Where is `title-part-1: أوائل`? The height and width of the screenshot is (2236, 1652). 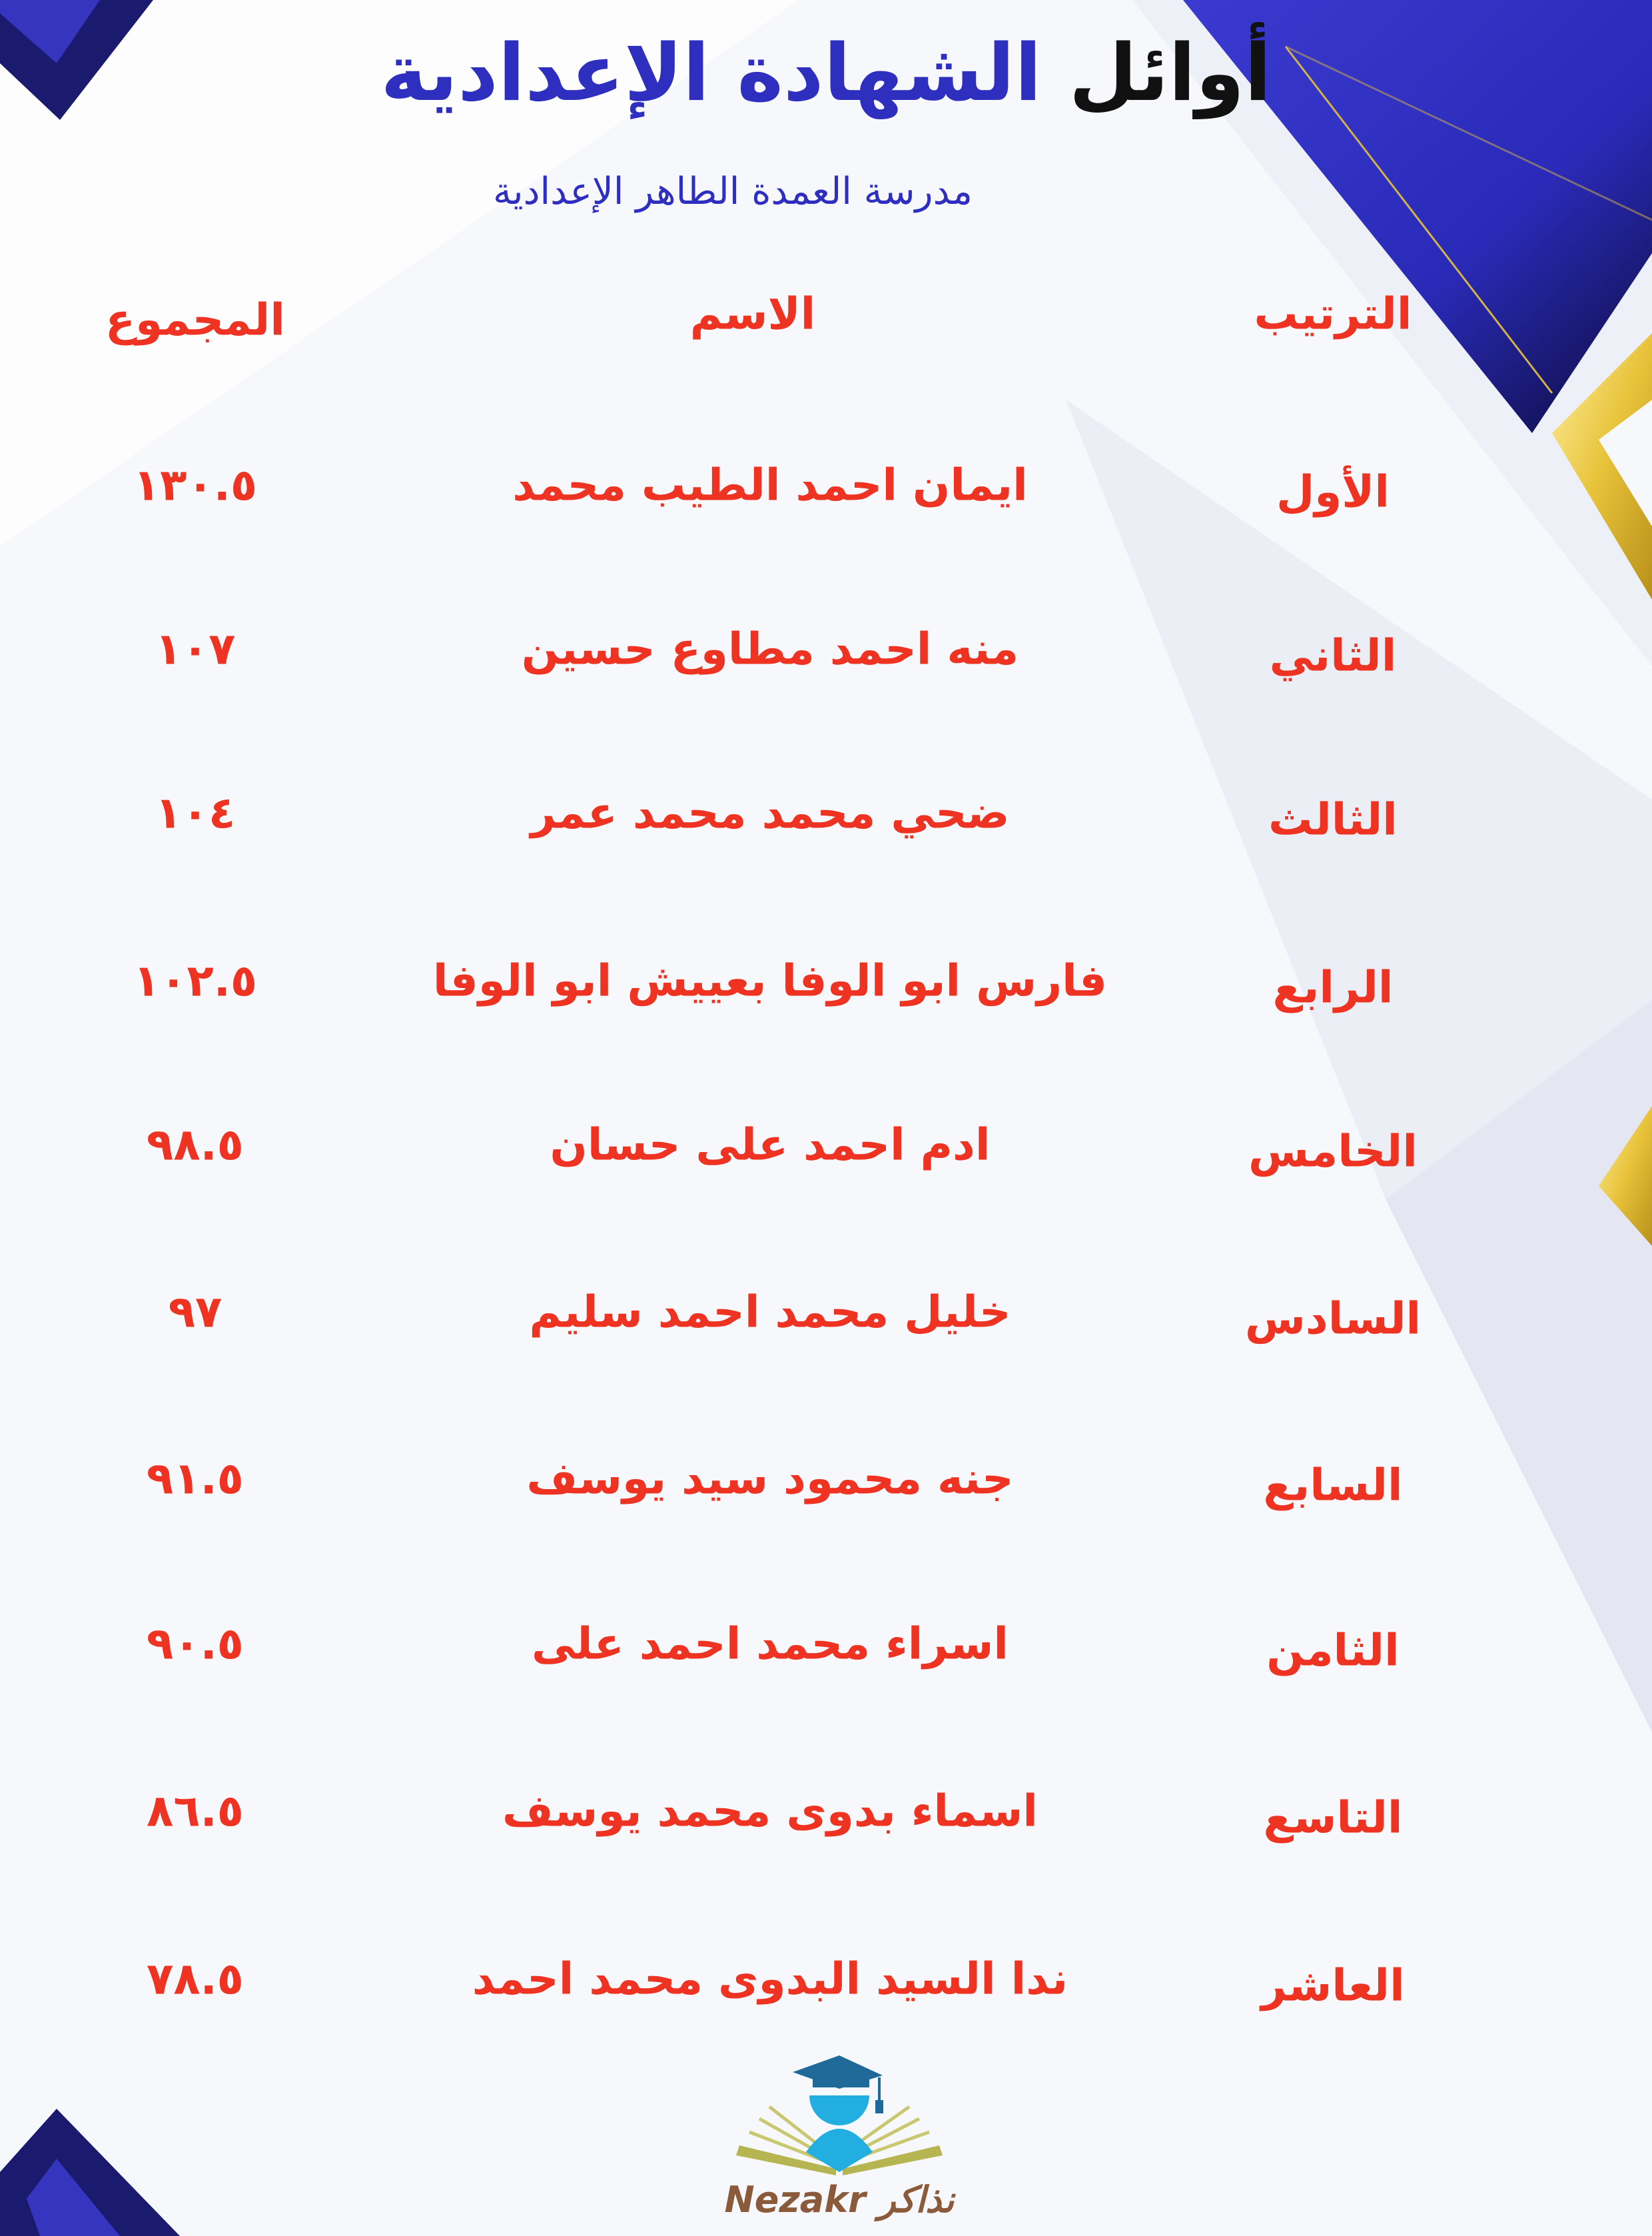
title-part-1: أوائل is located at coordinates (1170, 73).